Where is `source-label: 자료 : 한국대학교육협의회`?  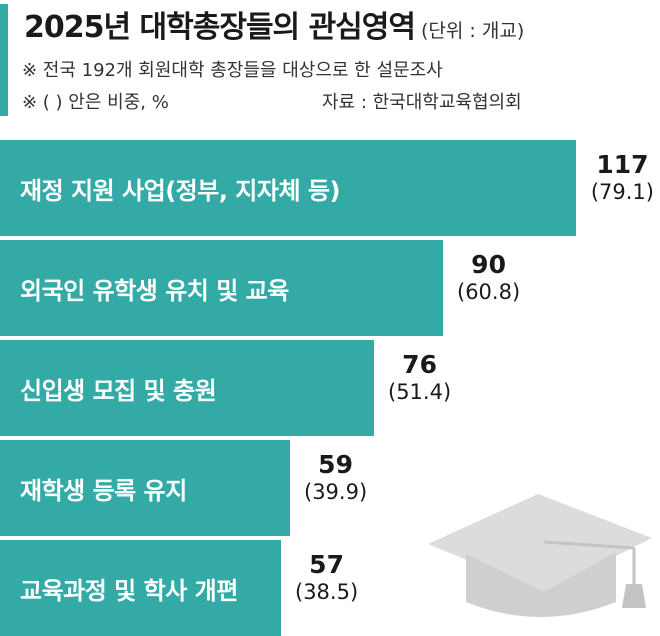 source-label: 자료 : 한국대학교육협의회 is located at coordinates (422, 102).